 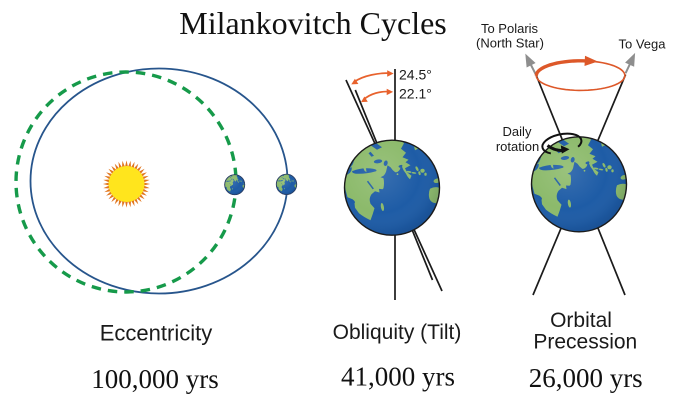 I want to click on svg-text: 100,000 yrs, so click(x=155, y=379).